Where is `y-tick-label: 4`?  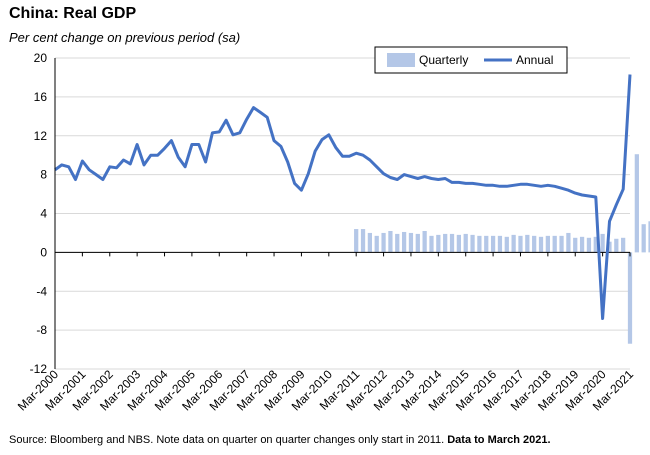 y-tick-label: 4 is located at coordinates (43, 214).